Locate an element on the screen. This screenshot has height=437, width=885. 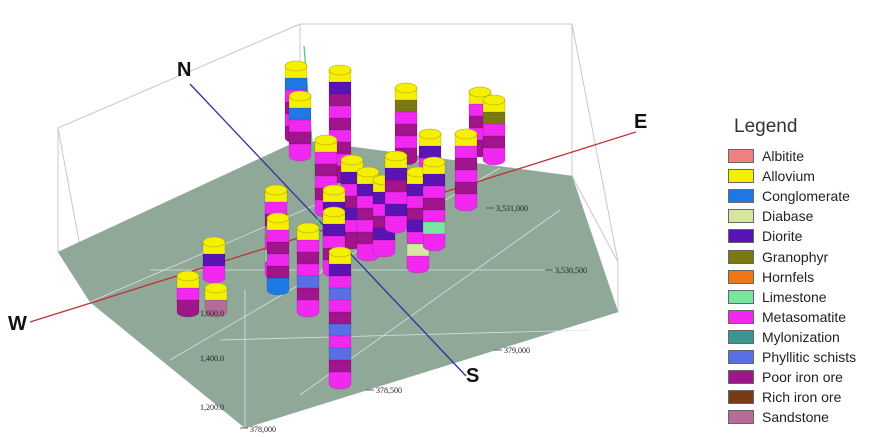
legend-label: Rich iron ore is located at coordinates (802, 397).